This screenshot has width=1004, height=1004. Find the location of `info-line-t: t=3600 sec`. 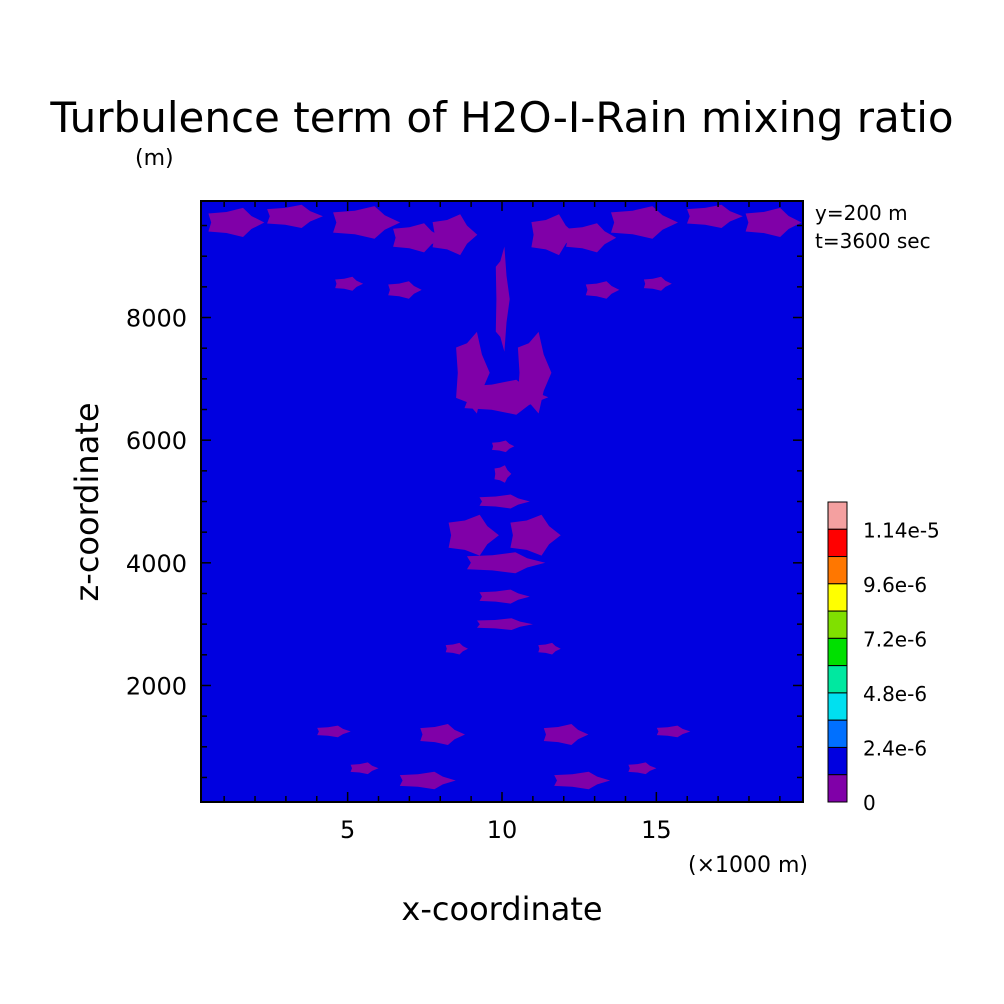

info-line-t: t=3600 sec is located at coordinates (873, 241).